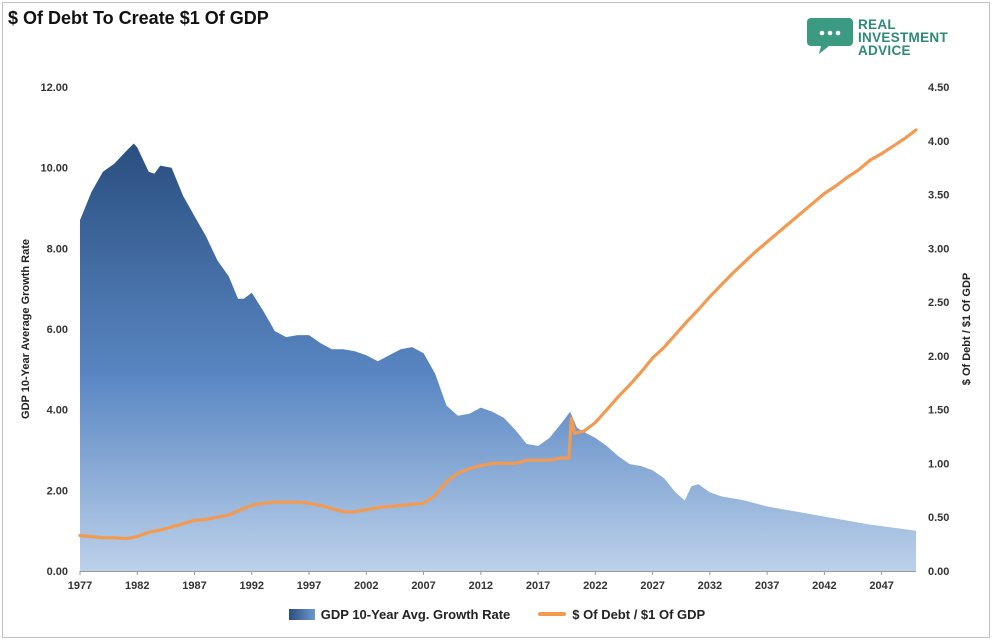  I want to click on logo-line: INVESTMENT, so click(903, 37).